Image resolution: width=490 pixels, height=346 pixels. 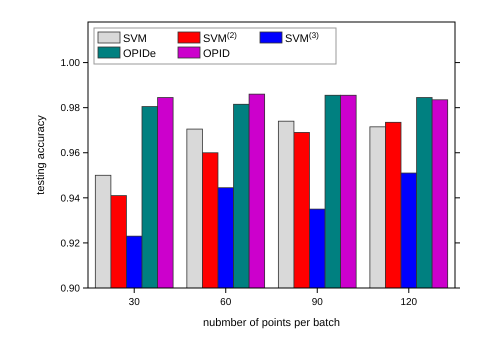 What do you see at coordinates (139, 54) in the screenshot?
I see `legend-label: OPIDe` at bounding box center [139, 54].